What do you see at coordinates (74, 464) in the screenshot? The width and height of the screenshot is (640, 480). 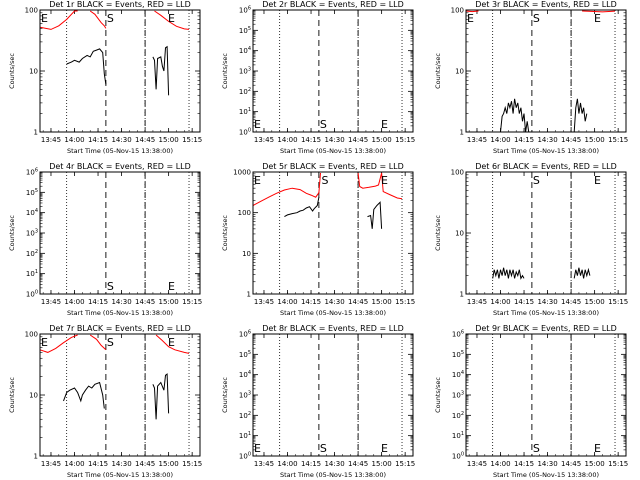 I see `x-tick-label: 14:00` at bounding box center [74, 464].